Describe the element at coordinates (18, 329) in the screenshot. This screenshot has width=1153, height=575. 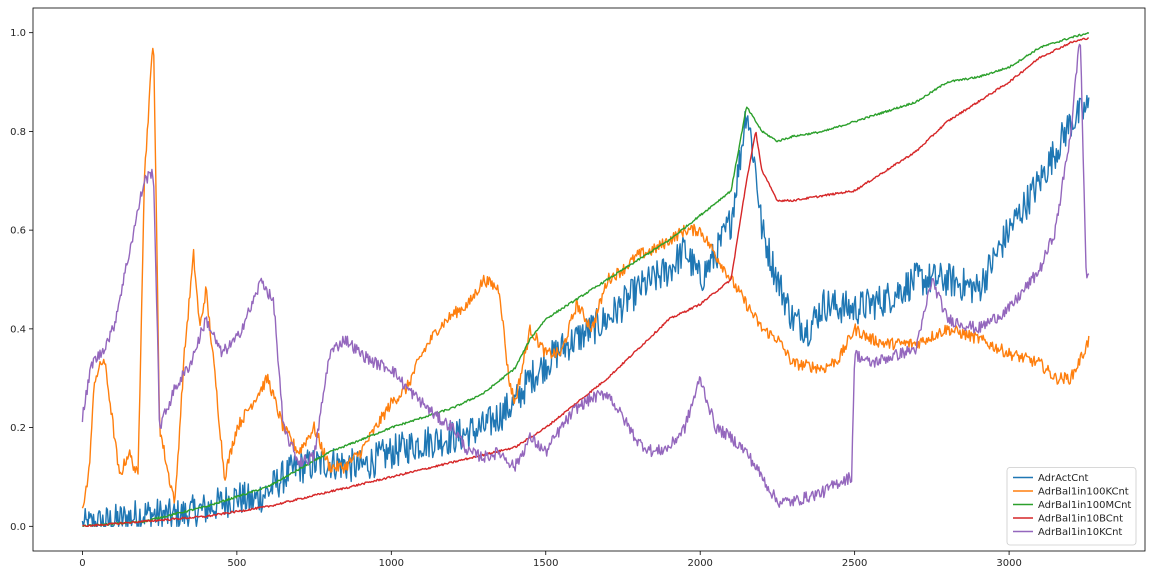
I see `y-tick-label-2: 0.4` at that location.